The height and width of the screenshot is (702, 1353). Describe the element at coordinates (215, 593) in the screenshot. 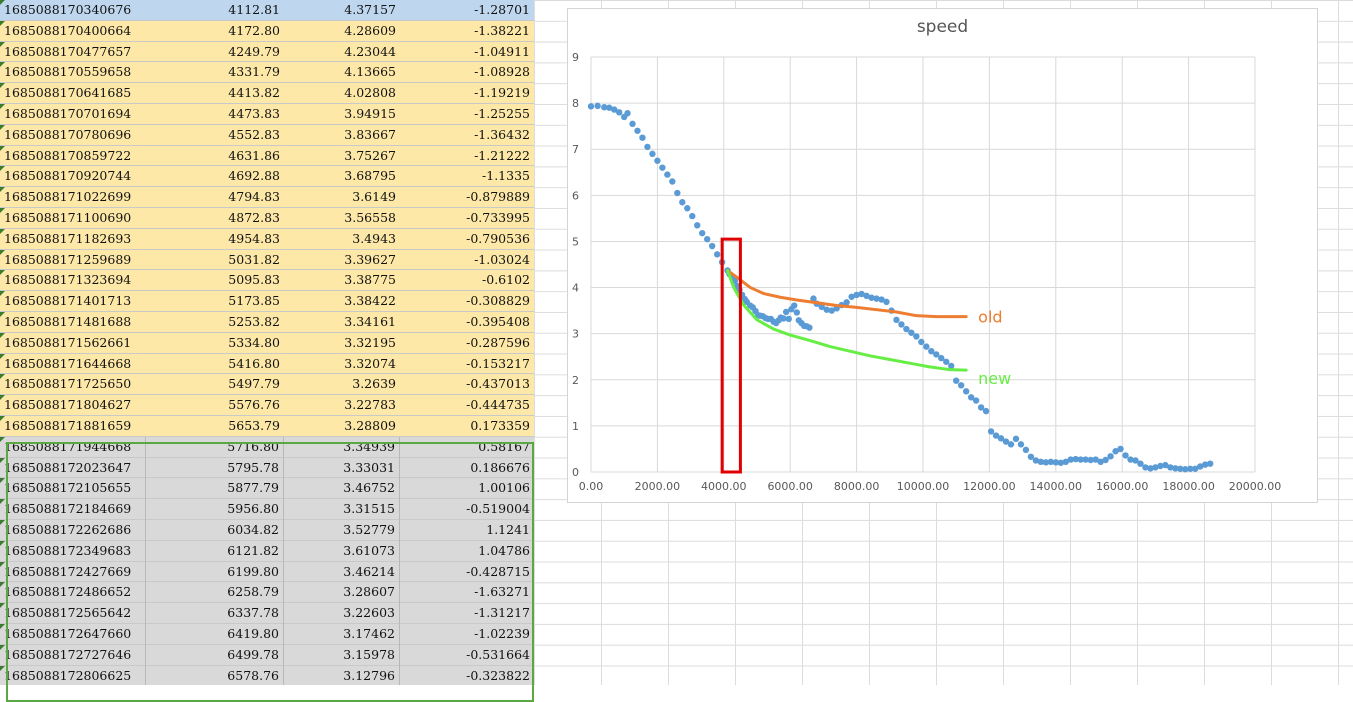

I see `position-cell: 6258.79` at that location.